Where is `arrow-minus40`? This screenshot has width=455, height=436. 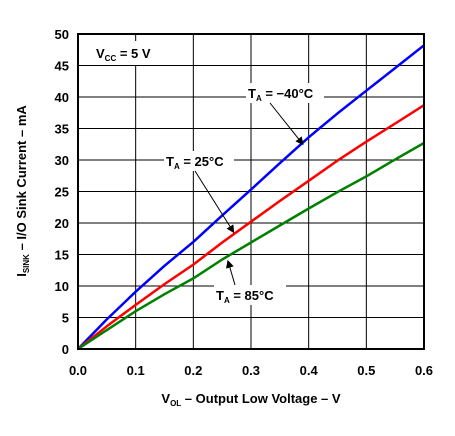
arrow-minus40 is located at coordinates (286, 124).